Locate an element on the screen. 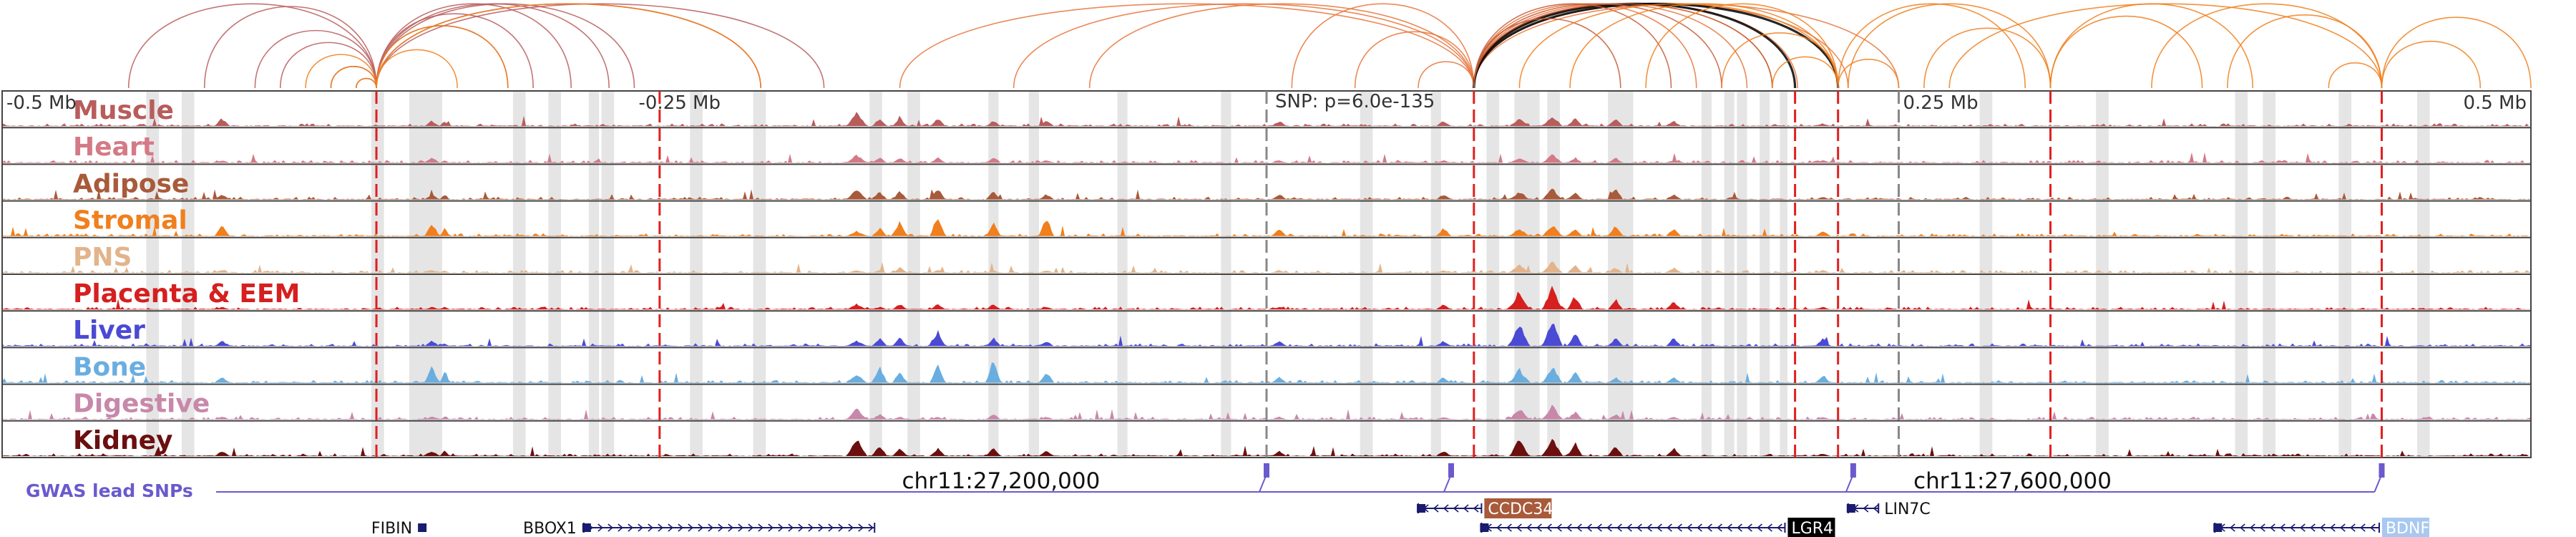  scale-label: 0.25 Mb is located at coordinates (1941, 103).